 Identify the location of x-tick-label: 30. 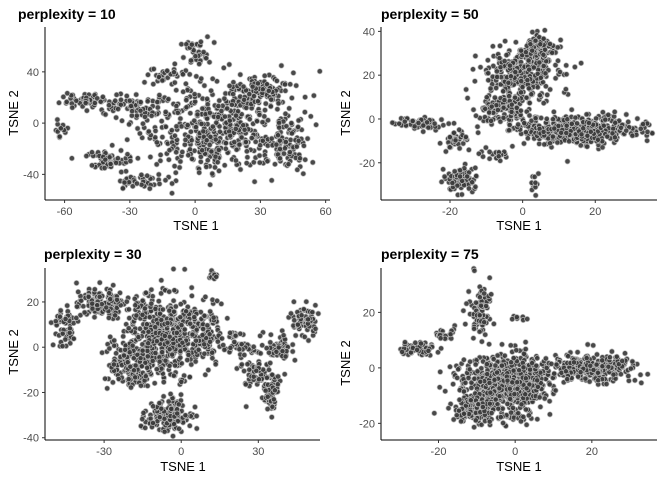
(260, 212).